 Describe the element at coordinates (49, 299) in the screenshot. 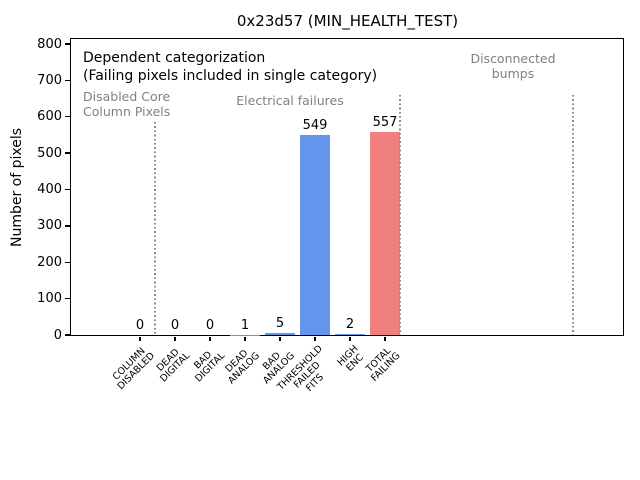

I see `y-tick-label: 100` at that location.